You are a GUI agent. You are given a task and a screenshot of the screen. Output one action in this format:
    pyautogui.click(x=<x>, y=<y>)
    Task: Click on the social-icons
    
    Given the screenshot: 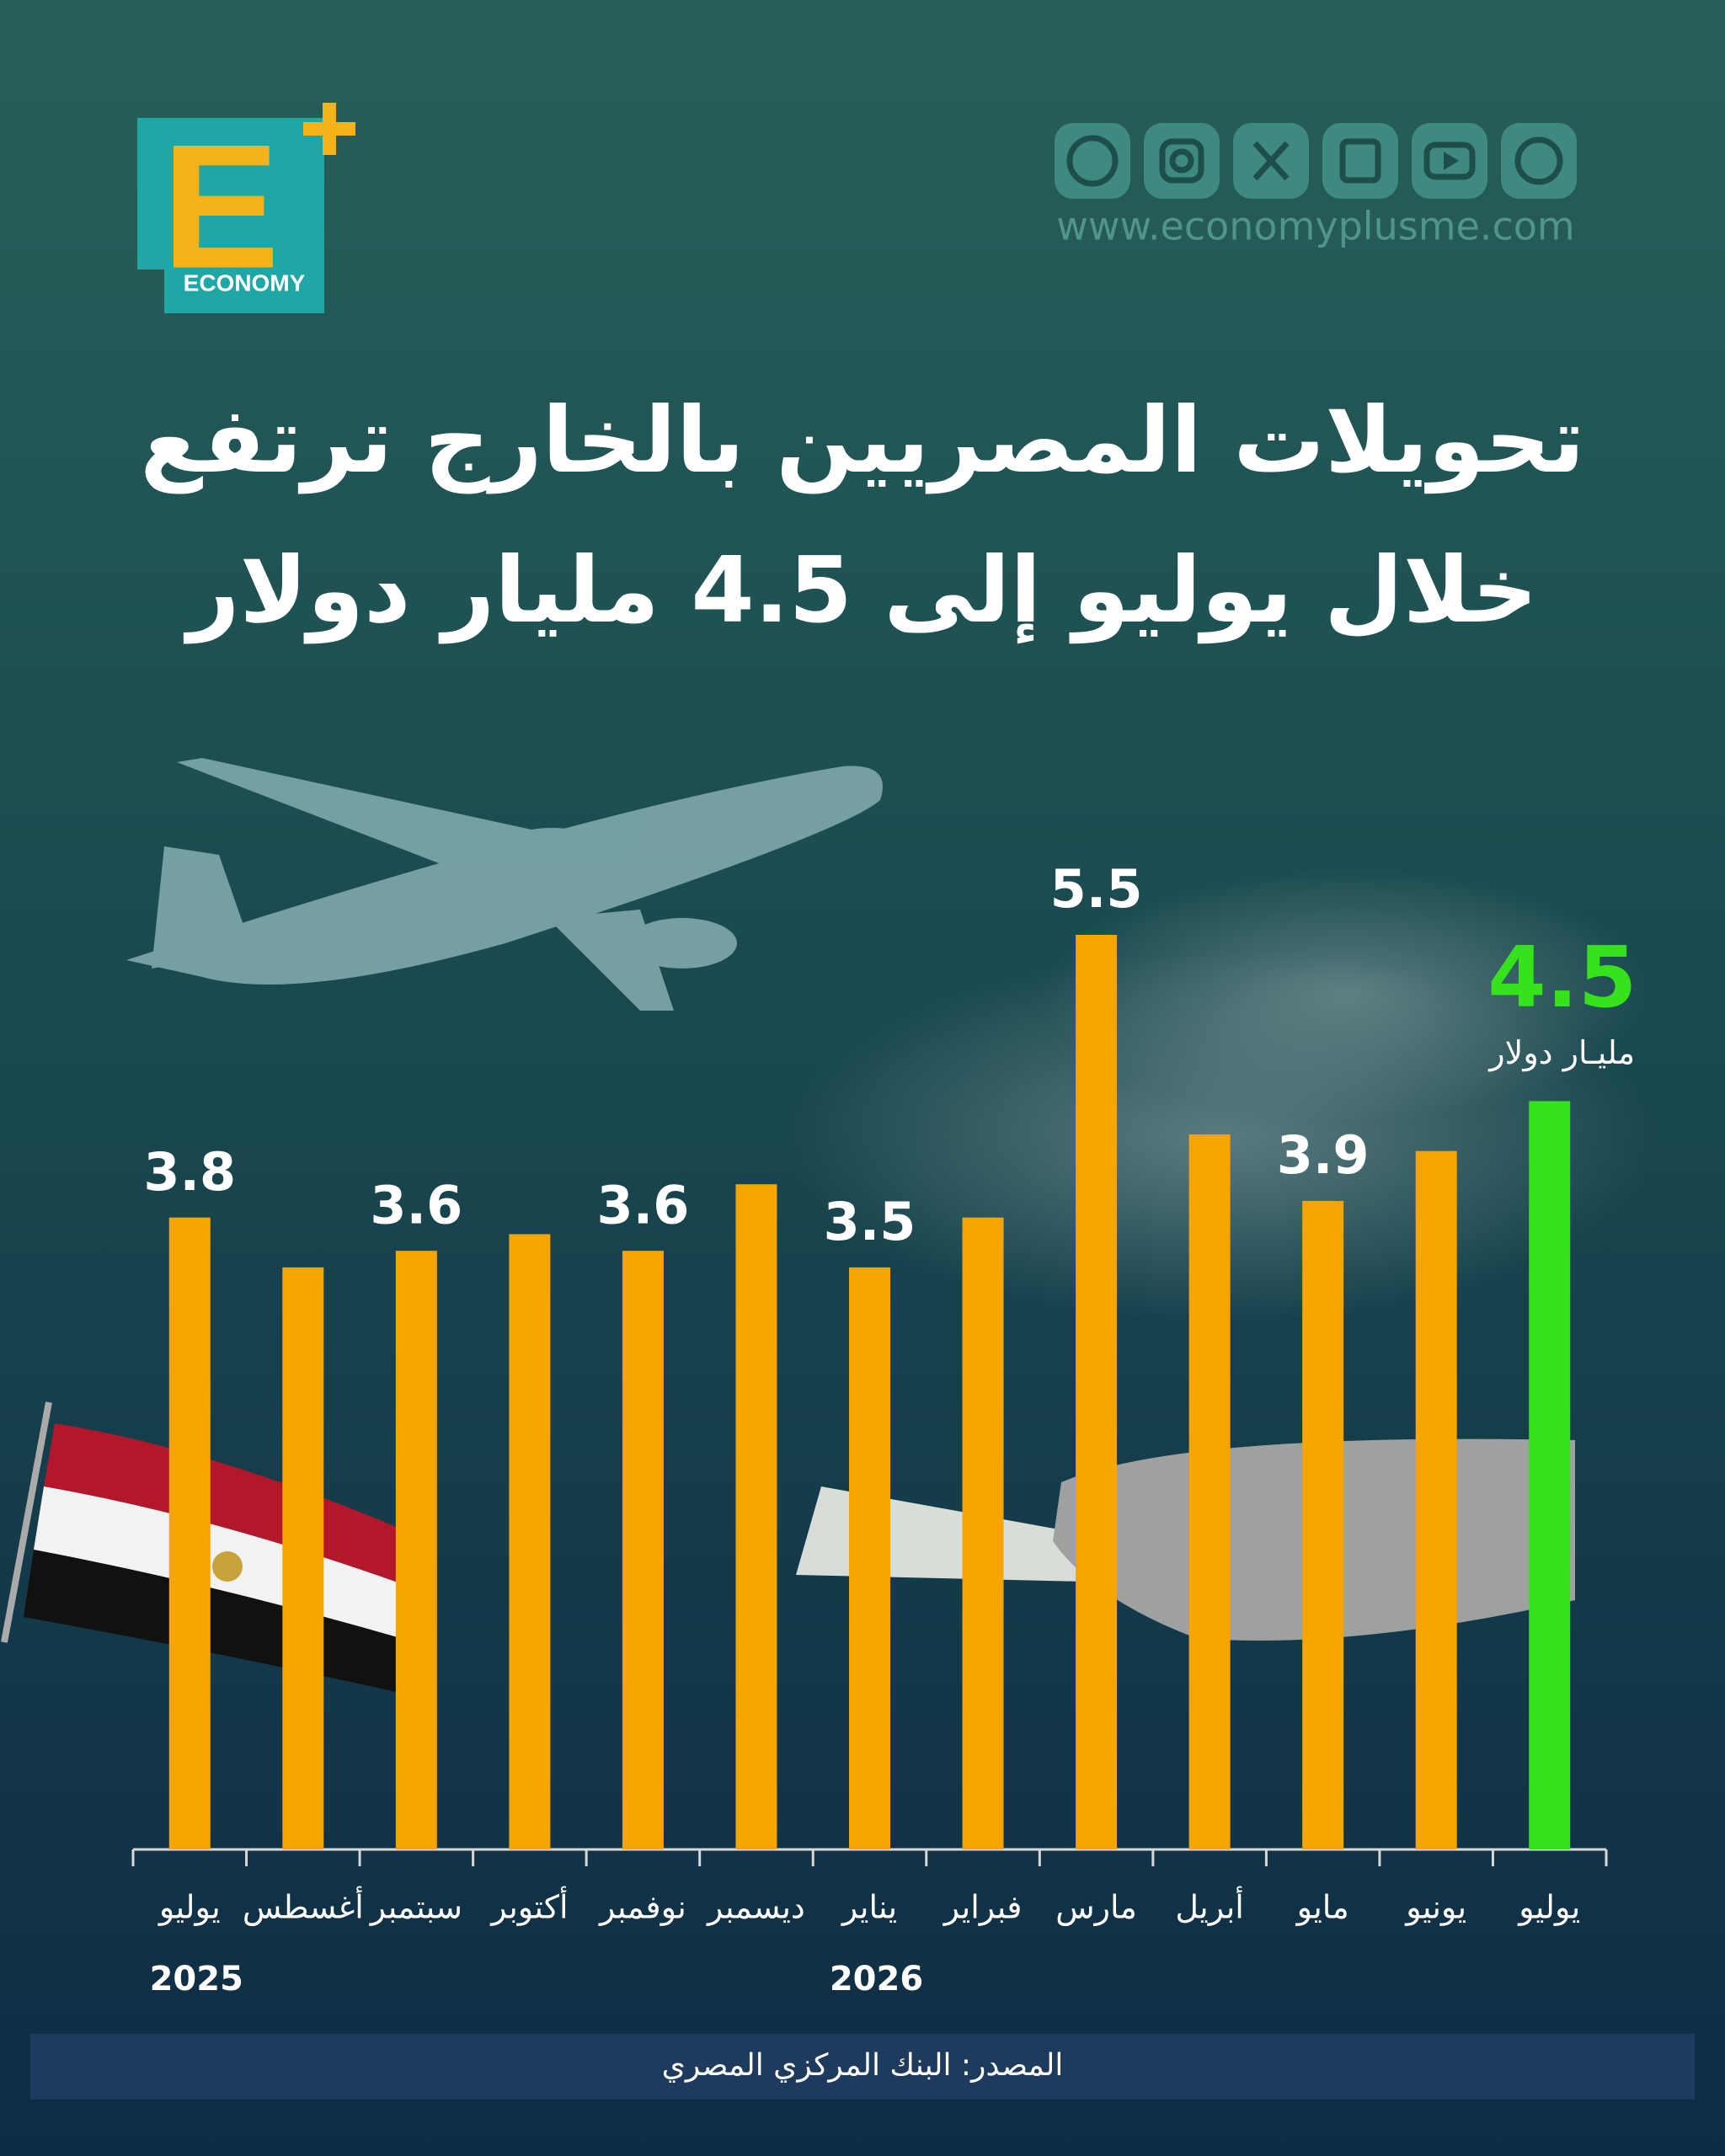 What is the action you would take?
    pyautogui.click(x=1316, y=161)
    